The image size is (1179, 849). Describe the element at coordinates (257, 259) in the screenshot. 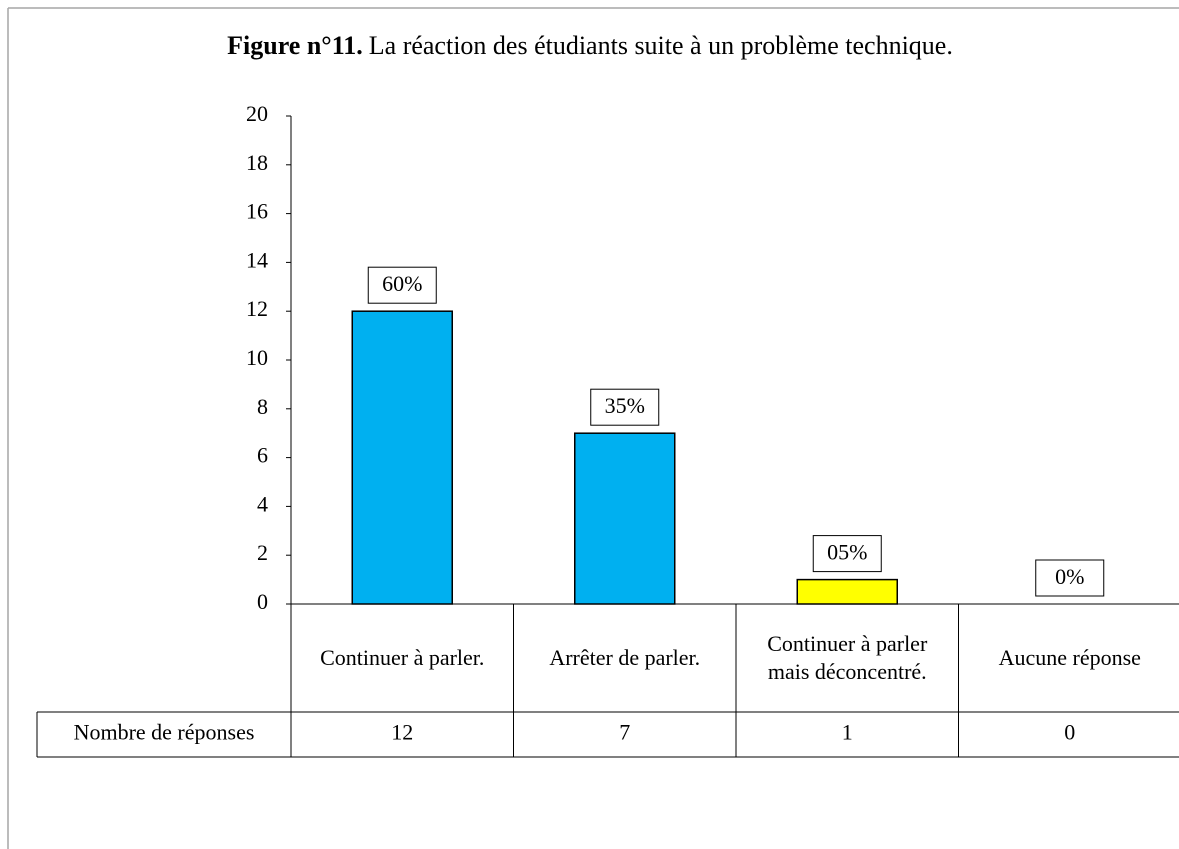

I see `y-tick-label: 14` at that location.